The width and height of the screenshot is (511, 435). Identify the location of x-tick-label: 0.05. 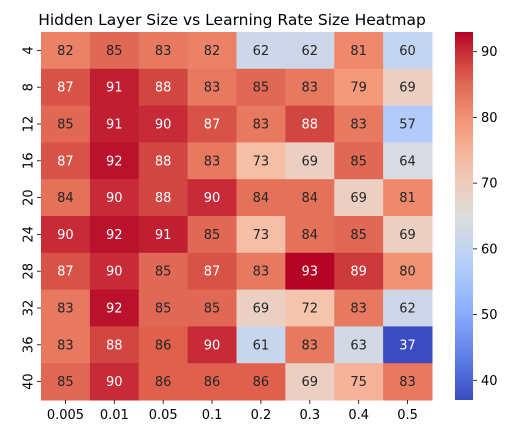
(163, 415).